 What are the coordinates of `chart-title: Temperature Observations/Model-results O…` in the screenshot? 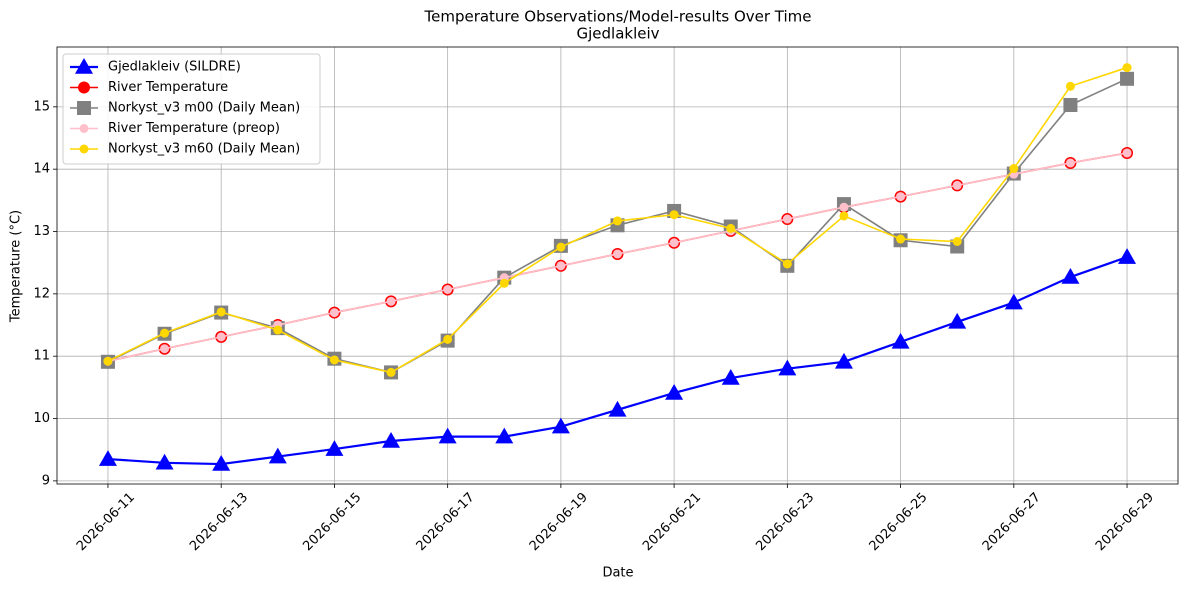 It's located at (617, 17).